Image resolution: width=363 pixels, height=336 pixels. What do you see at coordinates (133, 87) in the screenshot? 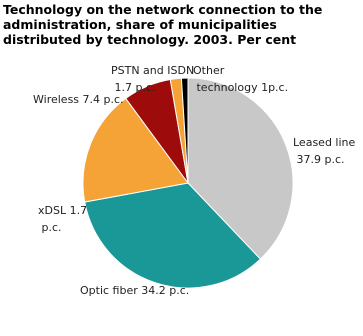
I see `label-line: 1.7 p.c.` at bounding box center [133, 87].